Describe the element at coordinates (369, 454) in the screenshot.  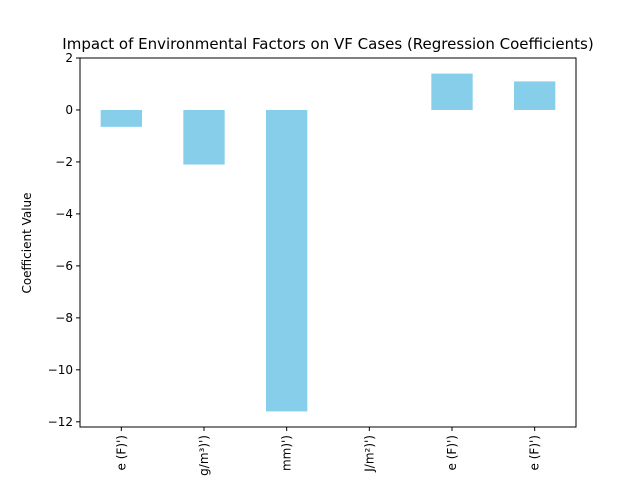
I see `x-tick-label: J/m²)')` at that location.